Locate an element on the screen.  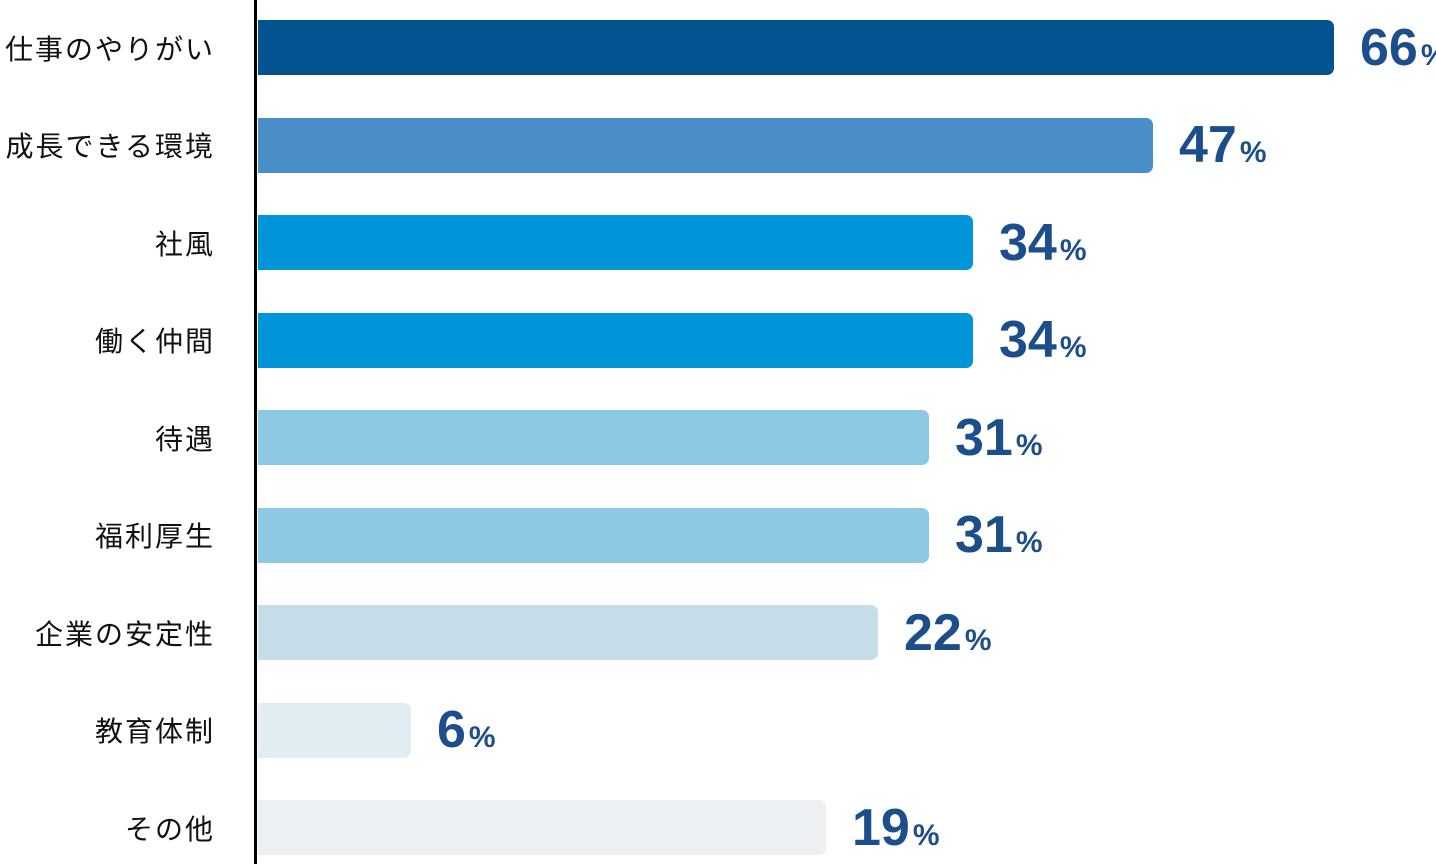
category-label: 待遇 is located at coordinates (184, 439).